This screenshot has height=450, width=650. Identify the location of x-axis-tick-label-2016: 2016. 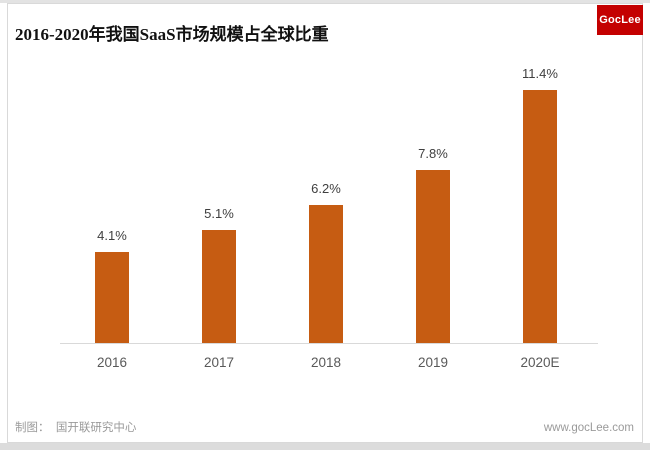
(112, 362).